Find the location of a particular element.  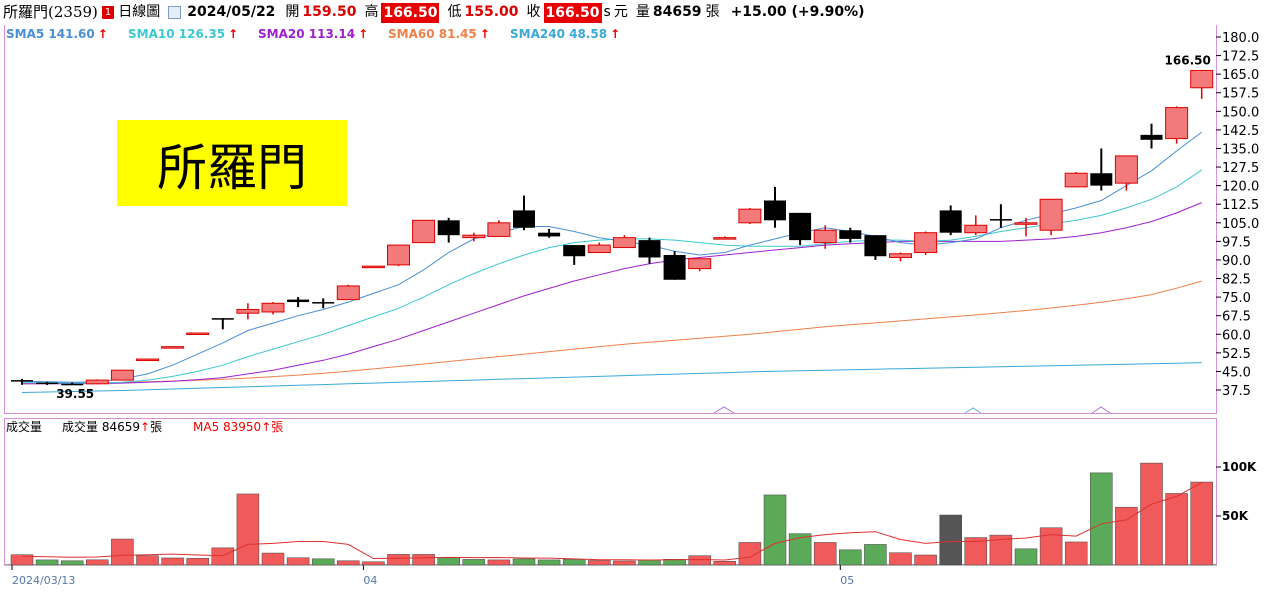

marker-icon is located at coordinates (724, 410).